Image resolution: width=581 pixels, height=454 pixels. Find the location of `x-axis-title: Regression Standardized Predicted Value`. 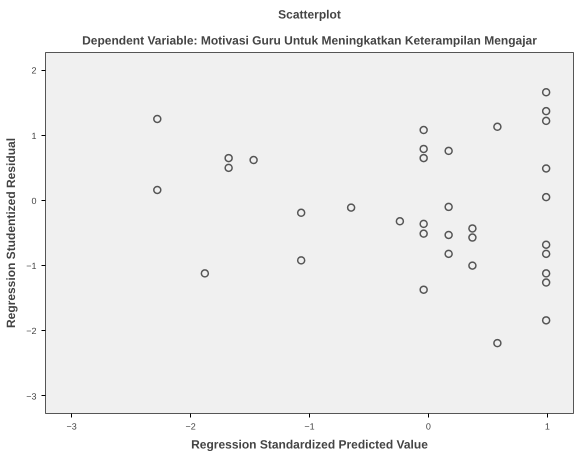

x-axis-title: Regression Standardized Predicted Value is located at coordinates (309, 445).